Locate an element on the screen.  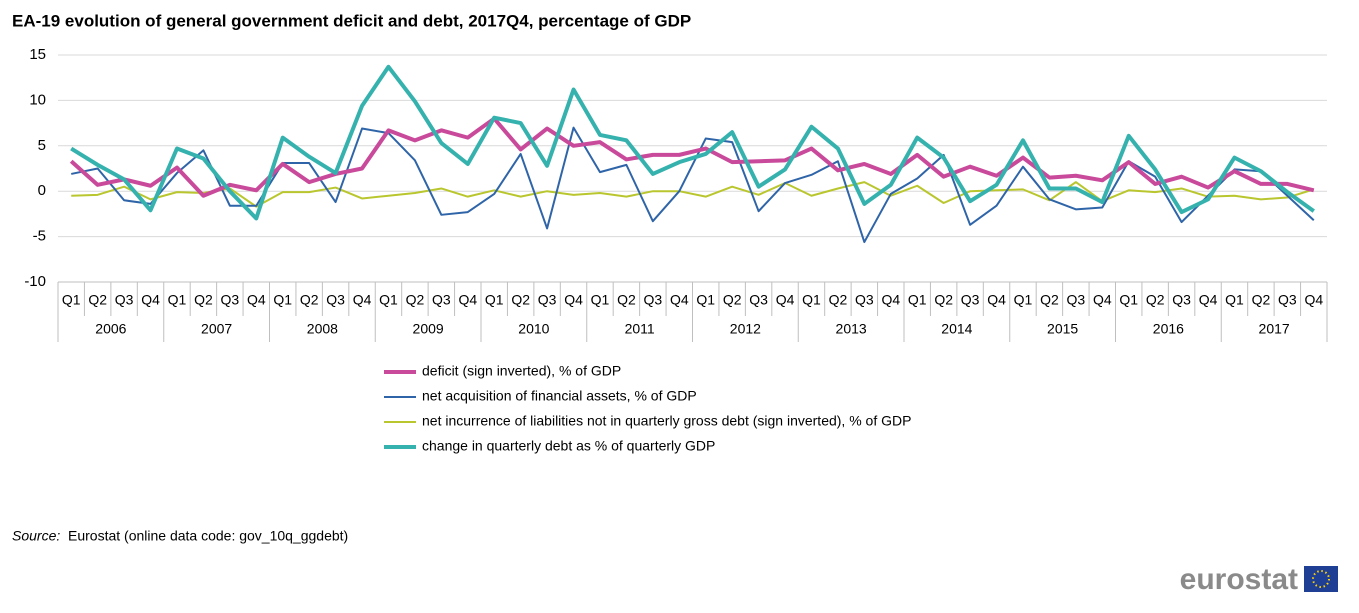
legend-label: deficit (sign inverted), % of GDP is located at coordinates (521, 371).